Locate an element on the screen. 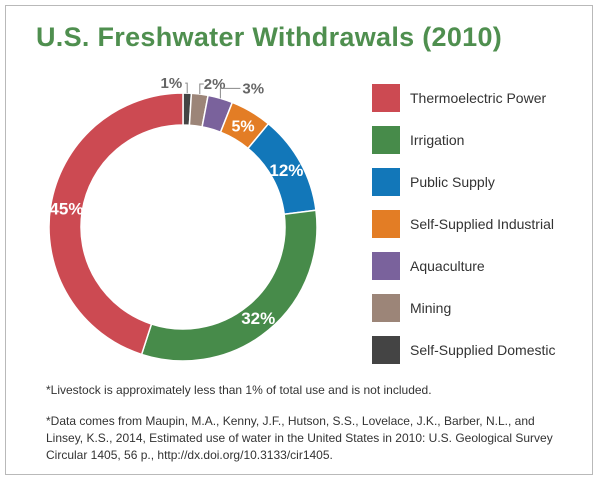  legend-item-self-supplied-domestic: Self-Supplied Domestic is located at coordinates (477, 351).